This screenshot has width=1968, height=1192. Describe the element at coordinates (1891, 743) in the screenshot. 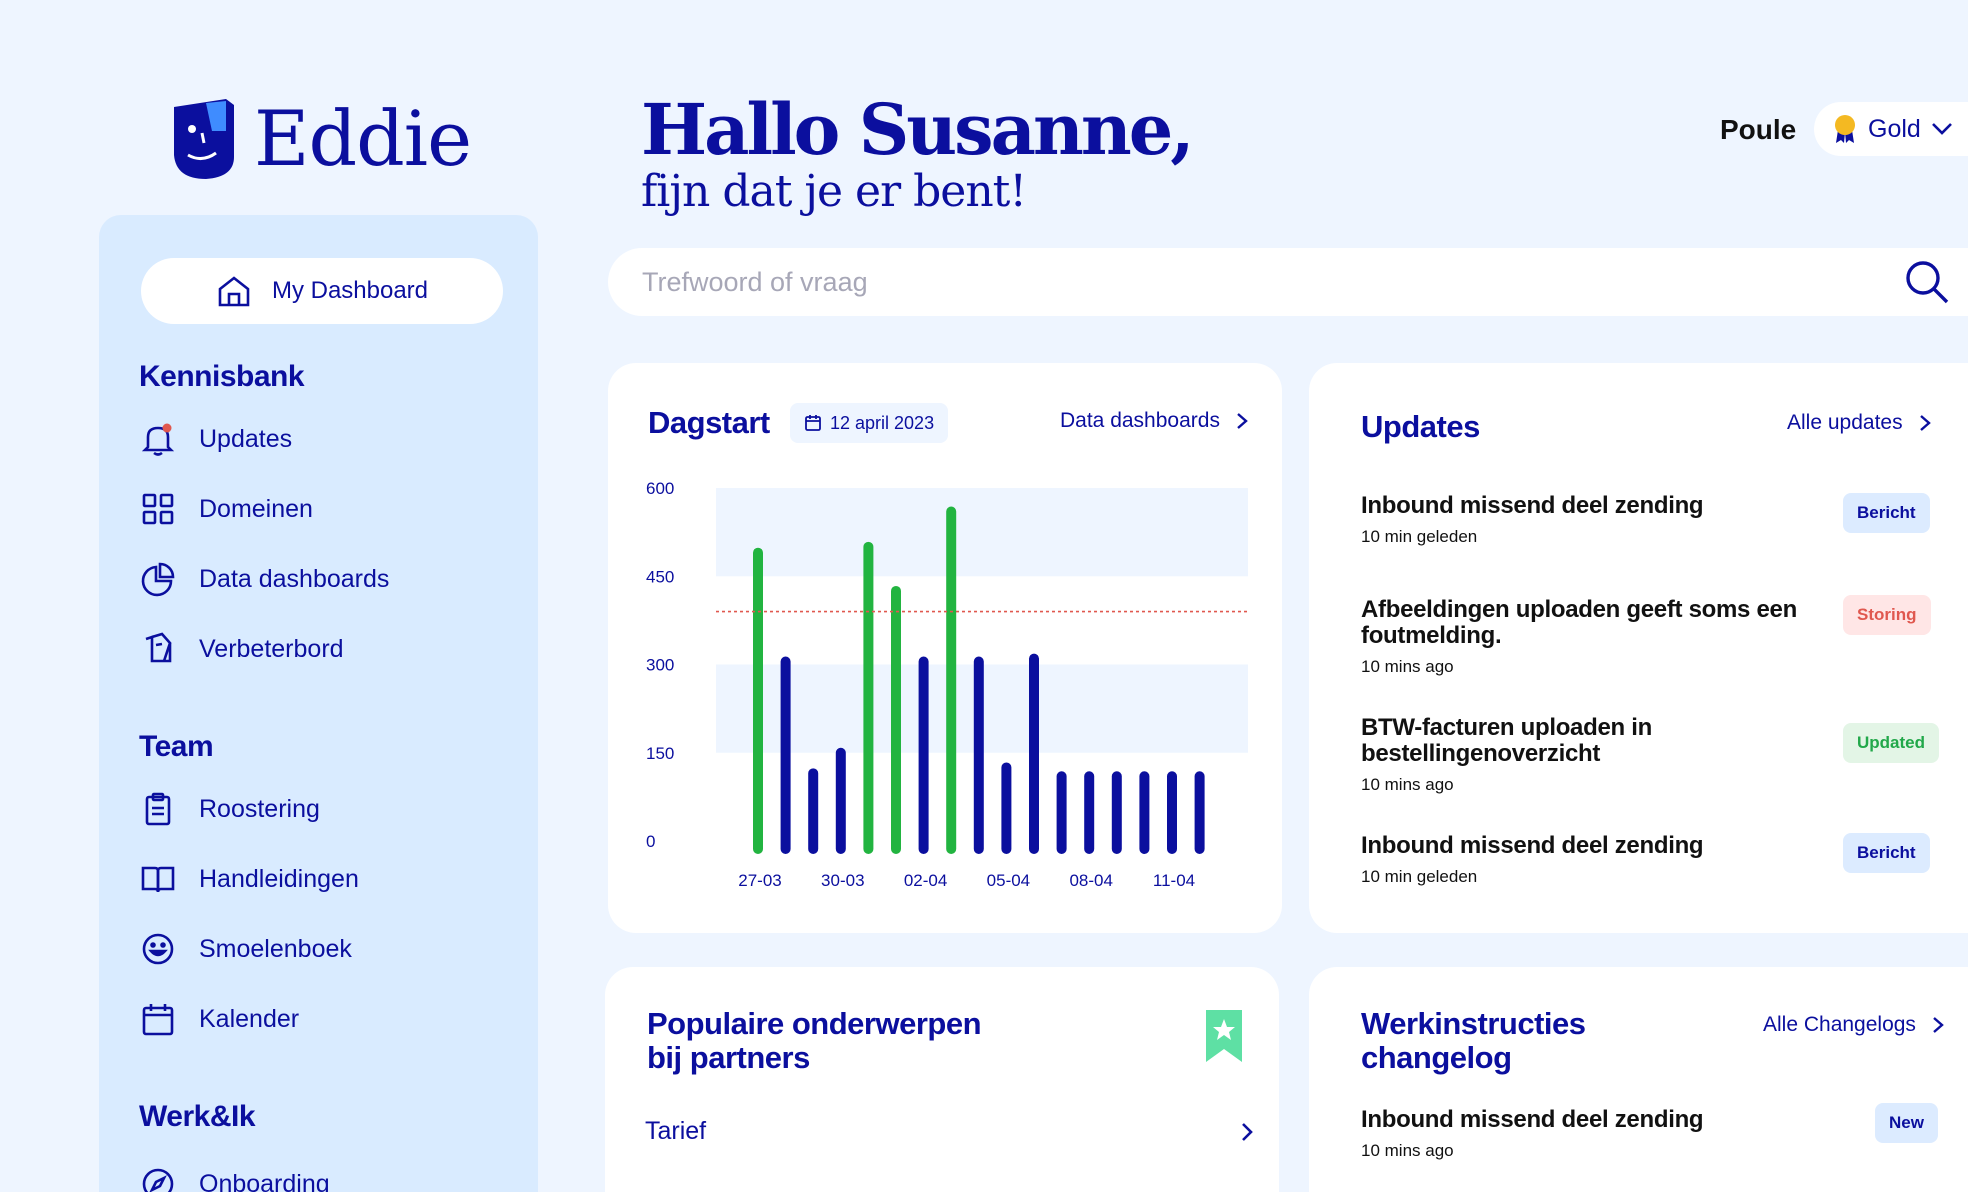

I see `status-badge: Updated` at that location.